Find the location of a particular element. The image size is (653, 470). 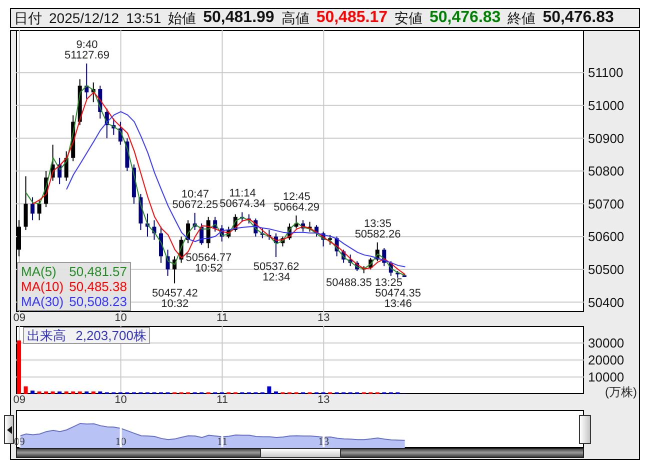

annotation: 13:35 50582.26 is located at coordinates (377, 229).